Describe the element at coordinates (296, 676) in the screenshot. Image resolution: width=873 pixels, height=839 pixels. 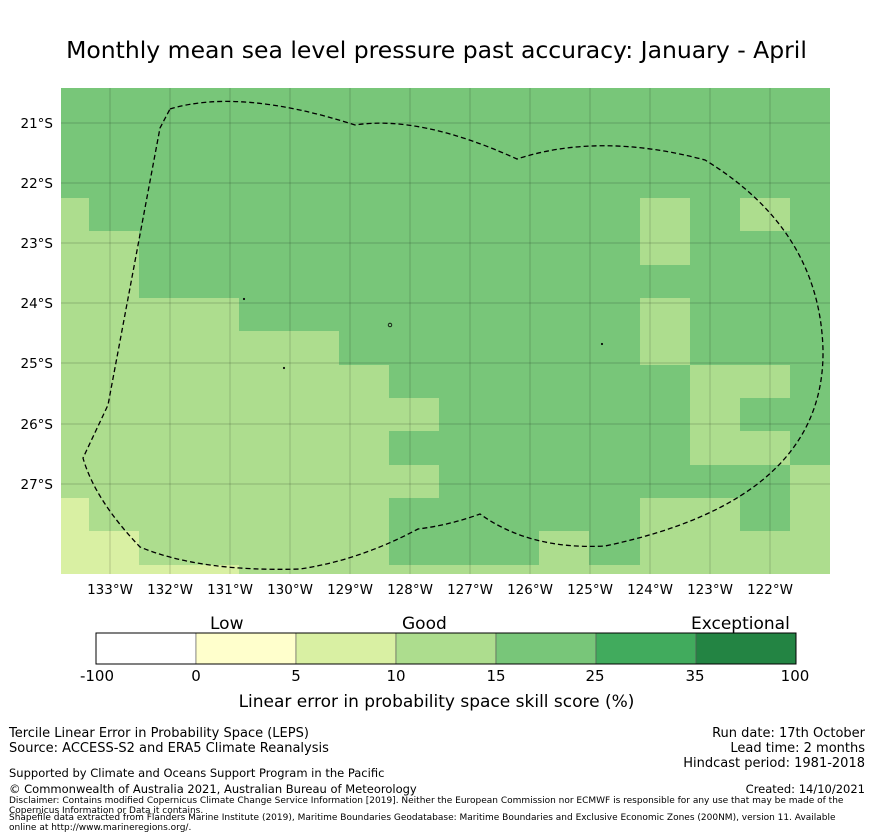
I see `colorbar-tick-label: 5` at that location.